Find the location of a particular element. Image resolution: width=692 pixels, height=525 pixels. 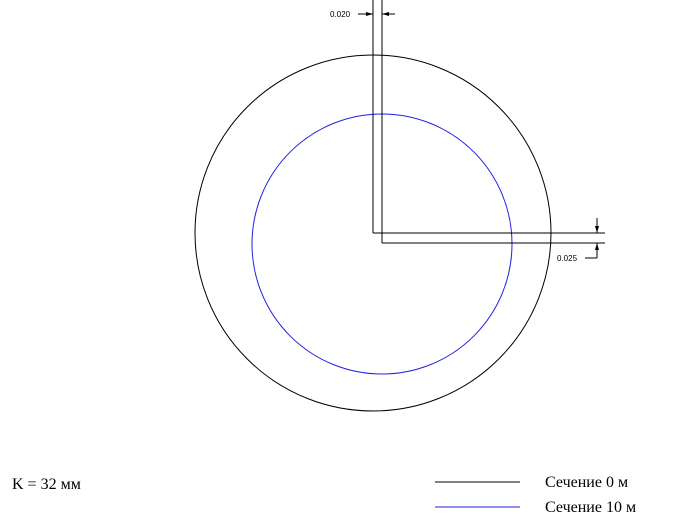

dimension-label: 0.020 is located at coordinates (340, 14).